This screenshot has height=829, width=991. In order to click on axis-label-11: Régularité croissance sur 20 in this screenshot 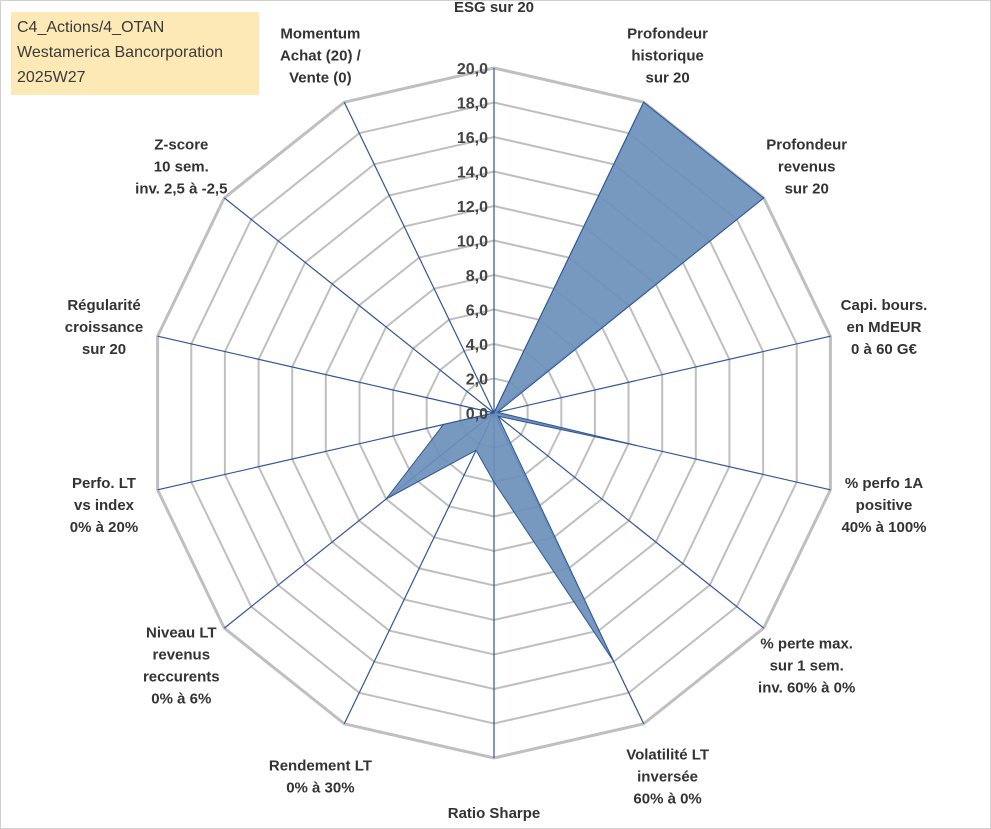, I will do `click(104, 327)`.